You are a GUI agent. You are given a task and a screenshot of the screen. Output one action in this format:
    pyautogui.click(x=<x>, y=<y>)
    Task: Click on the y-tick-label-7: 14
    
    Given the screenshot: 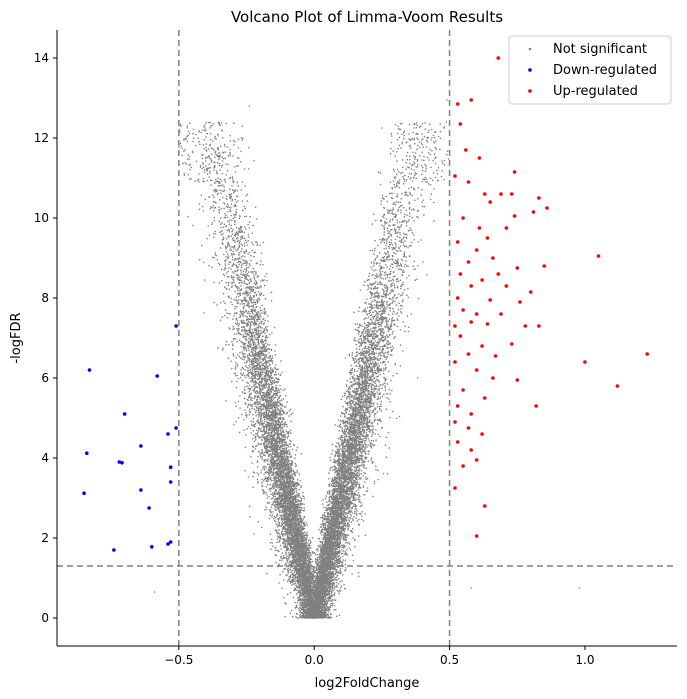 What is the action you would take?
    pyautogui.click(x=41, y=58)
    